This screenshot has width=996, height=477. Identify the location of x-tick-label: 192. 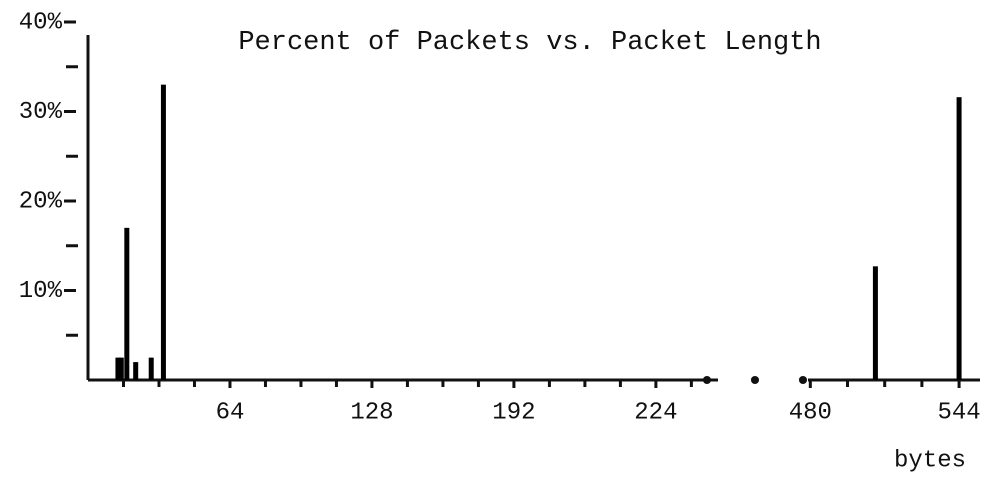
(513, 412).